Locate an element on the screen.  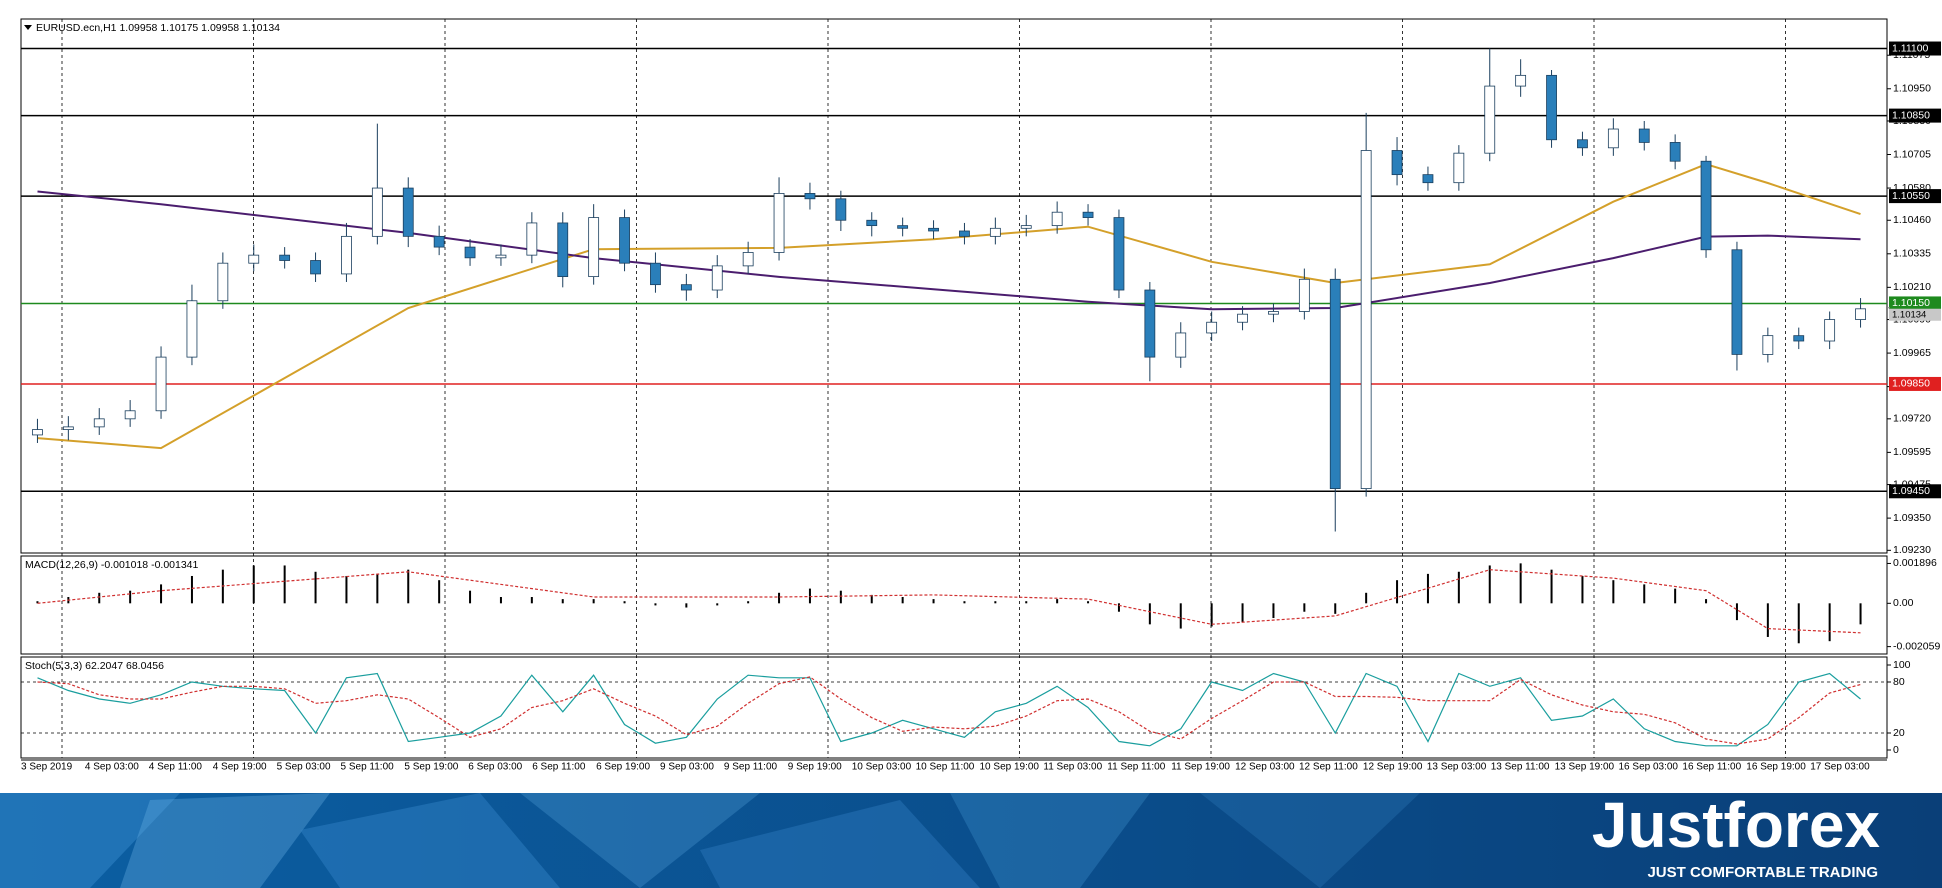
last-price-label: 1.10134 is located at coordinates (1909, 314).